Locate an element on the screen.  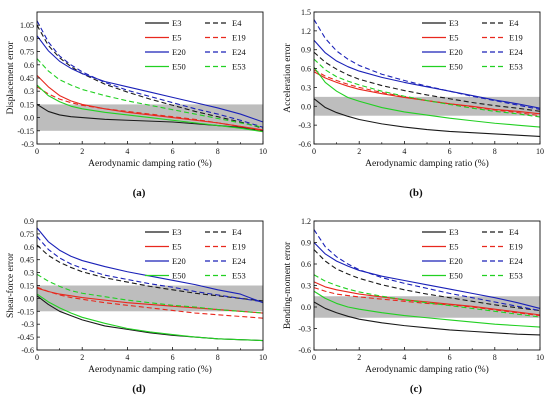
y-axis-label: Acceleration error is located at coordinates (288, 77).